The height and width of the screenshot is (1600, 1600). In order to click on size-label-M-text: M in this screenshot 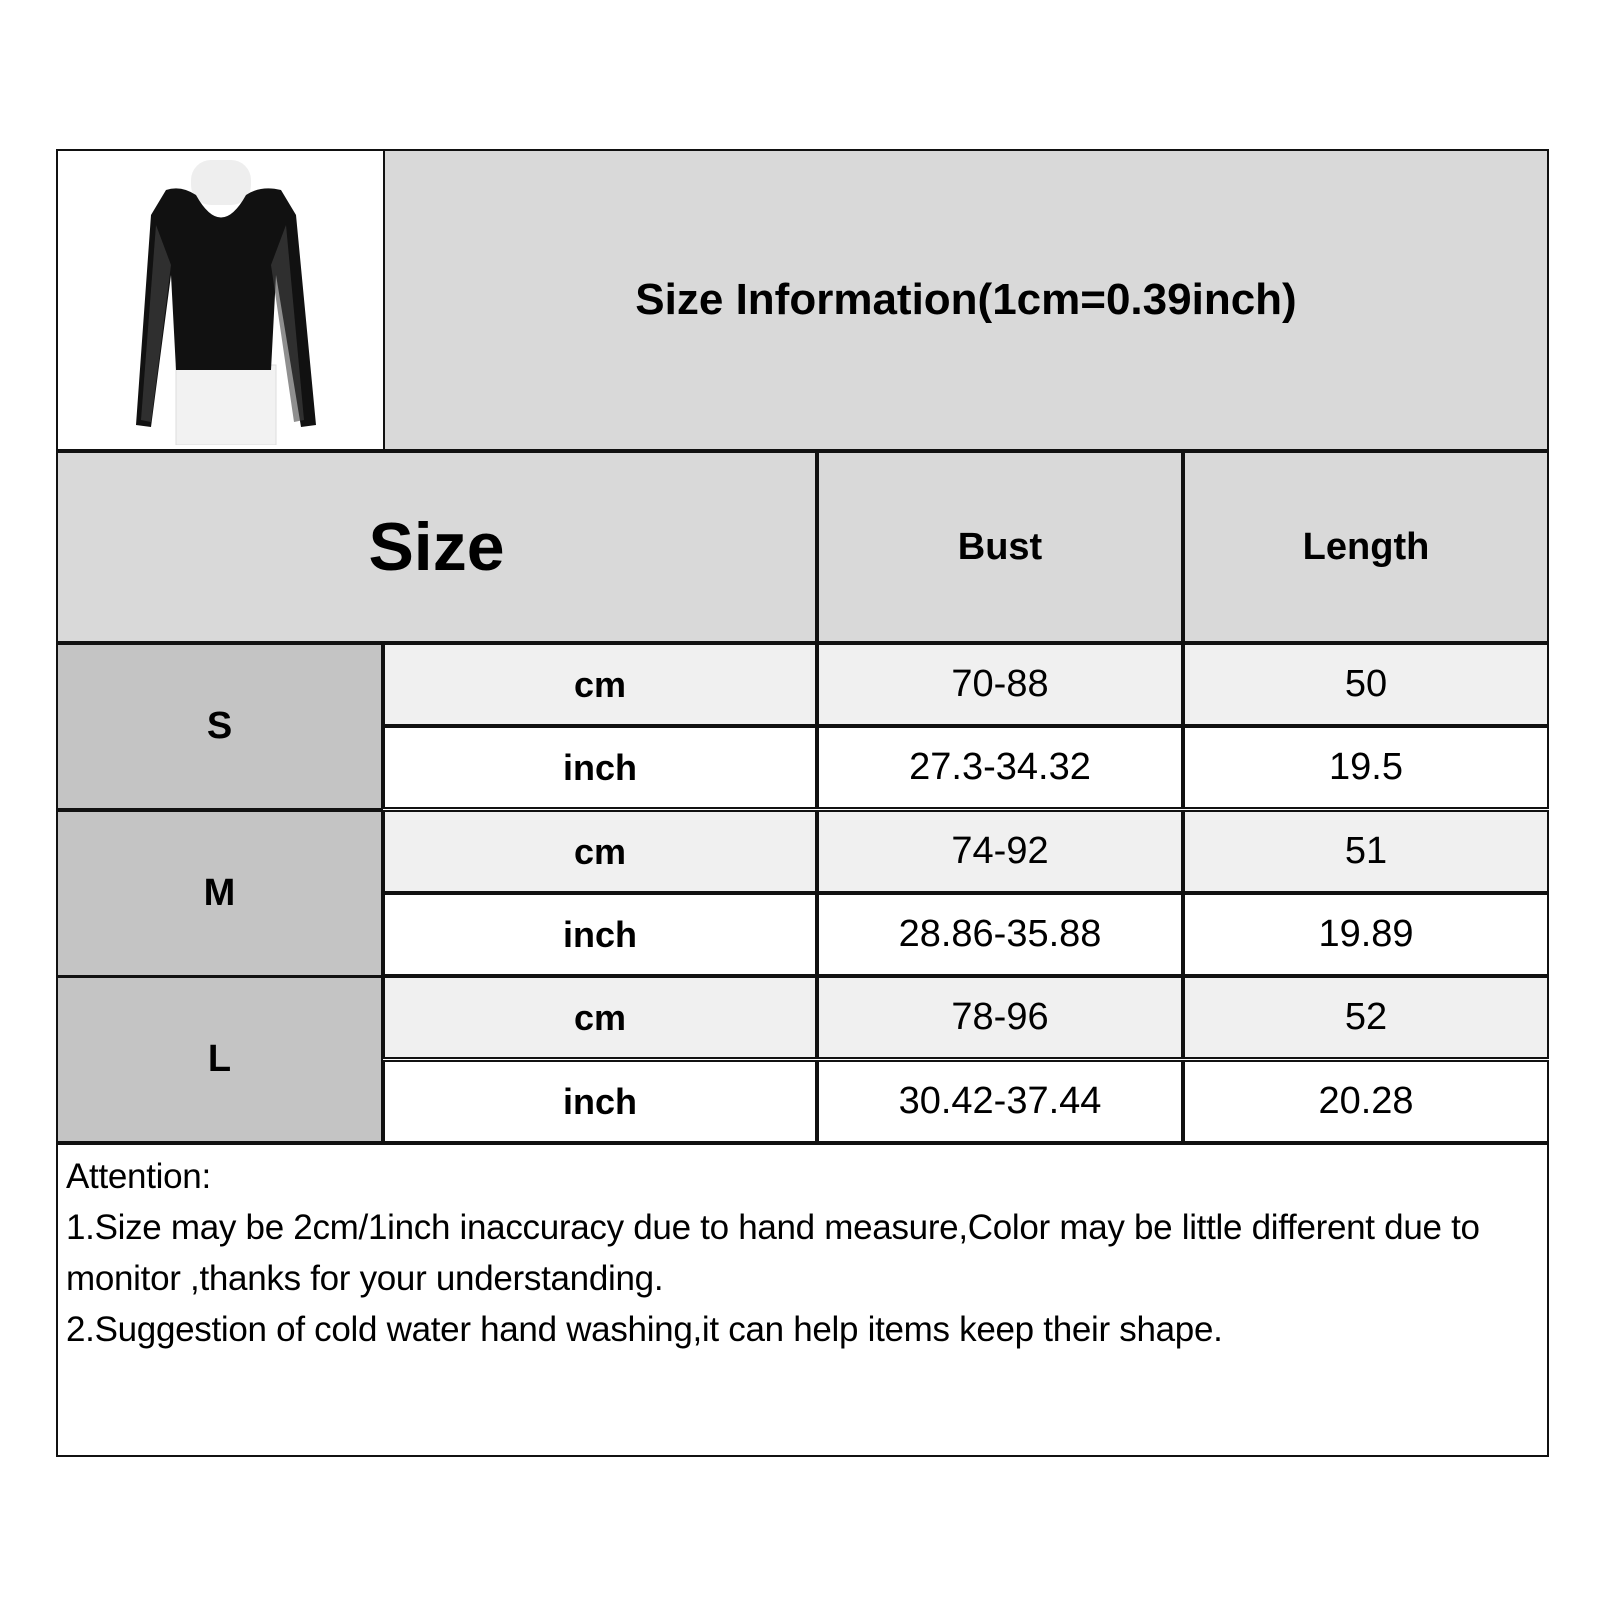, I will do `click(219, 892)`.